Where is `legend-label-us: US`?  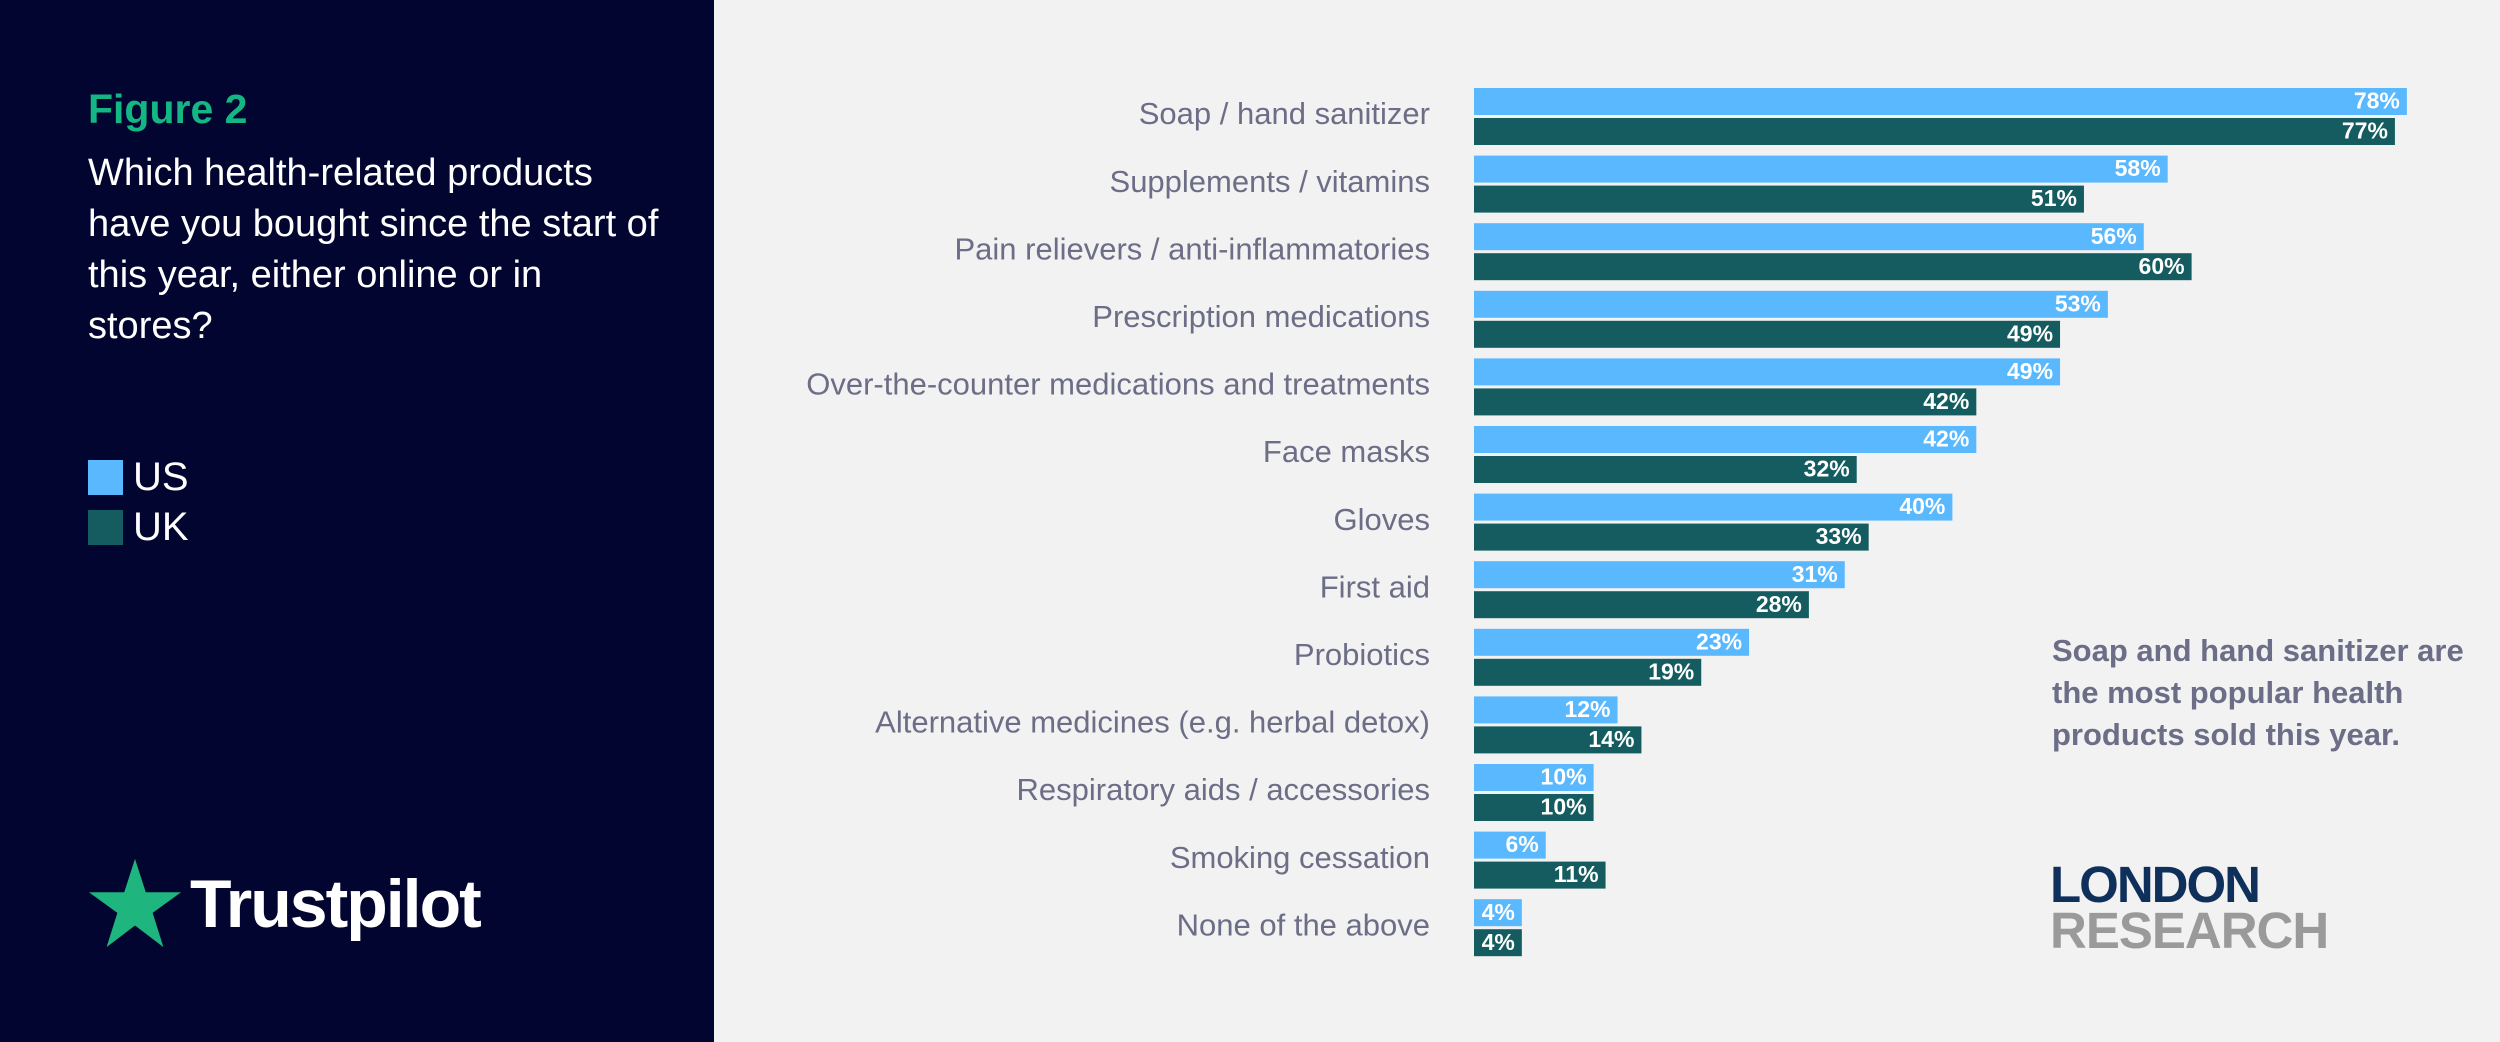 legend-label-us: US is located at coordinates (161, 476).